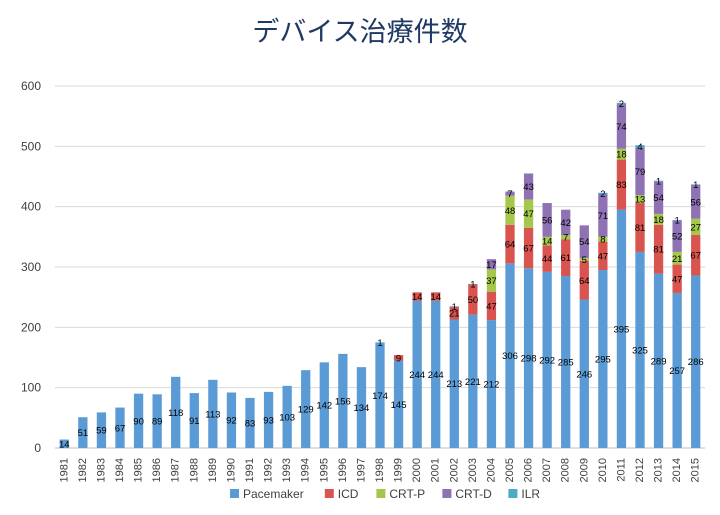 Image resolution: width=720 pixels, height=515 pixels. Describe the element at coordinates (157, 470) in the screenshot. I see `x-tick-label: 1986` at that location.